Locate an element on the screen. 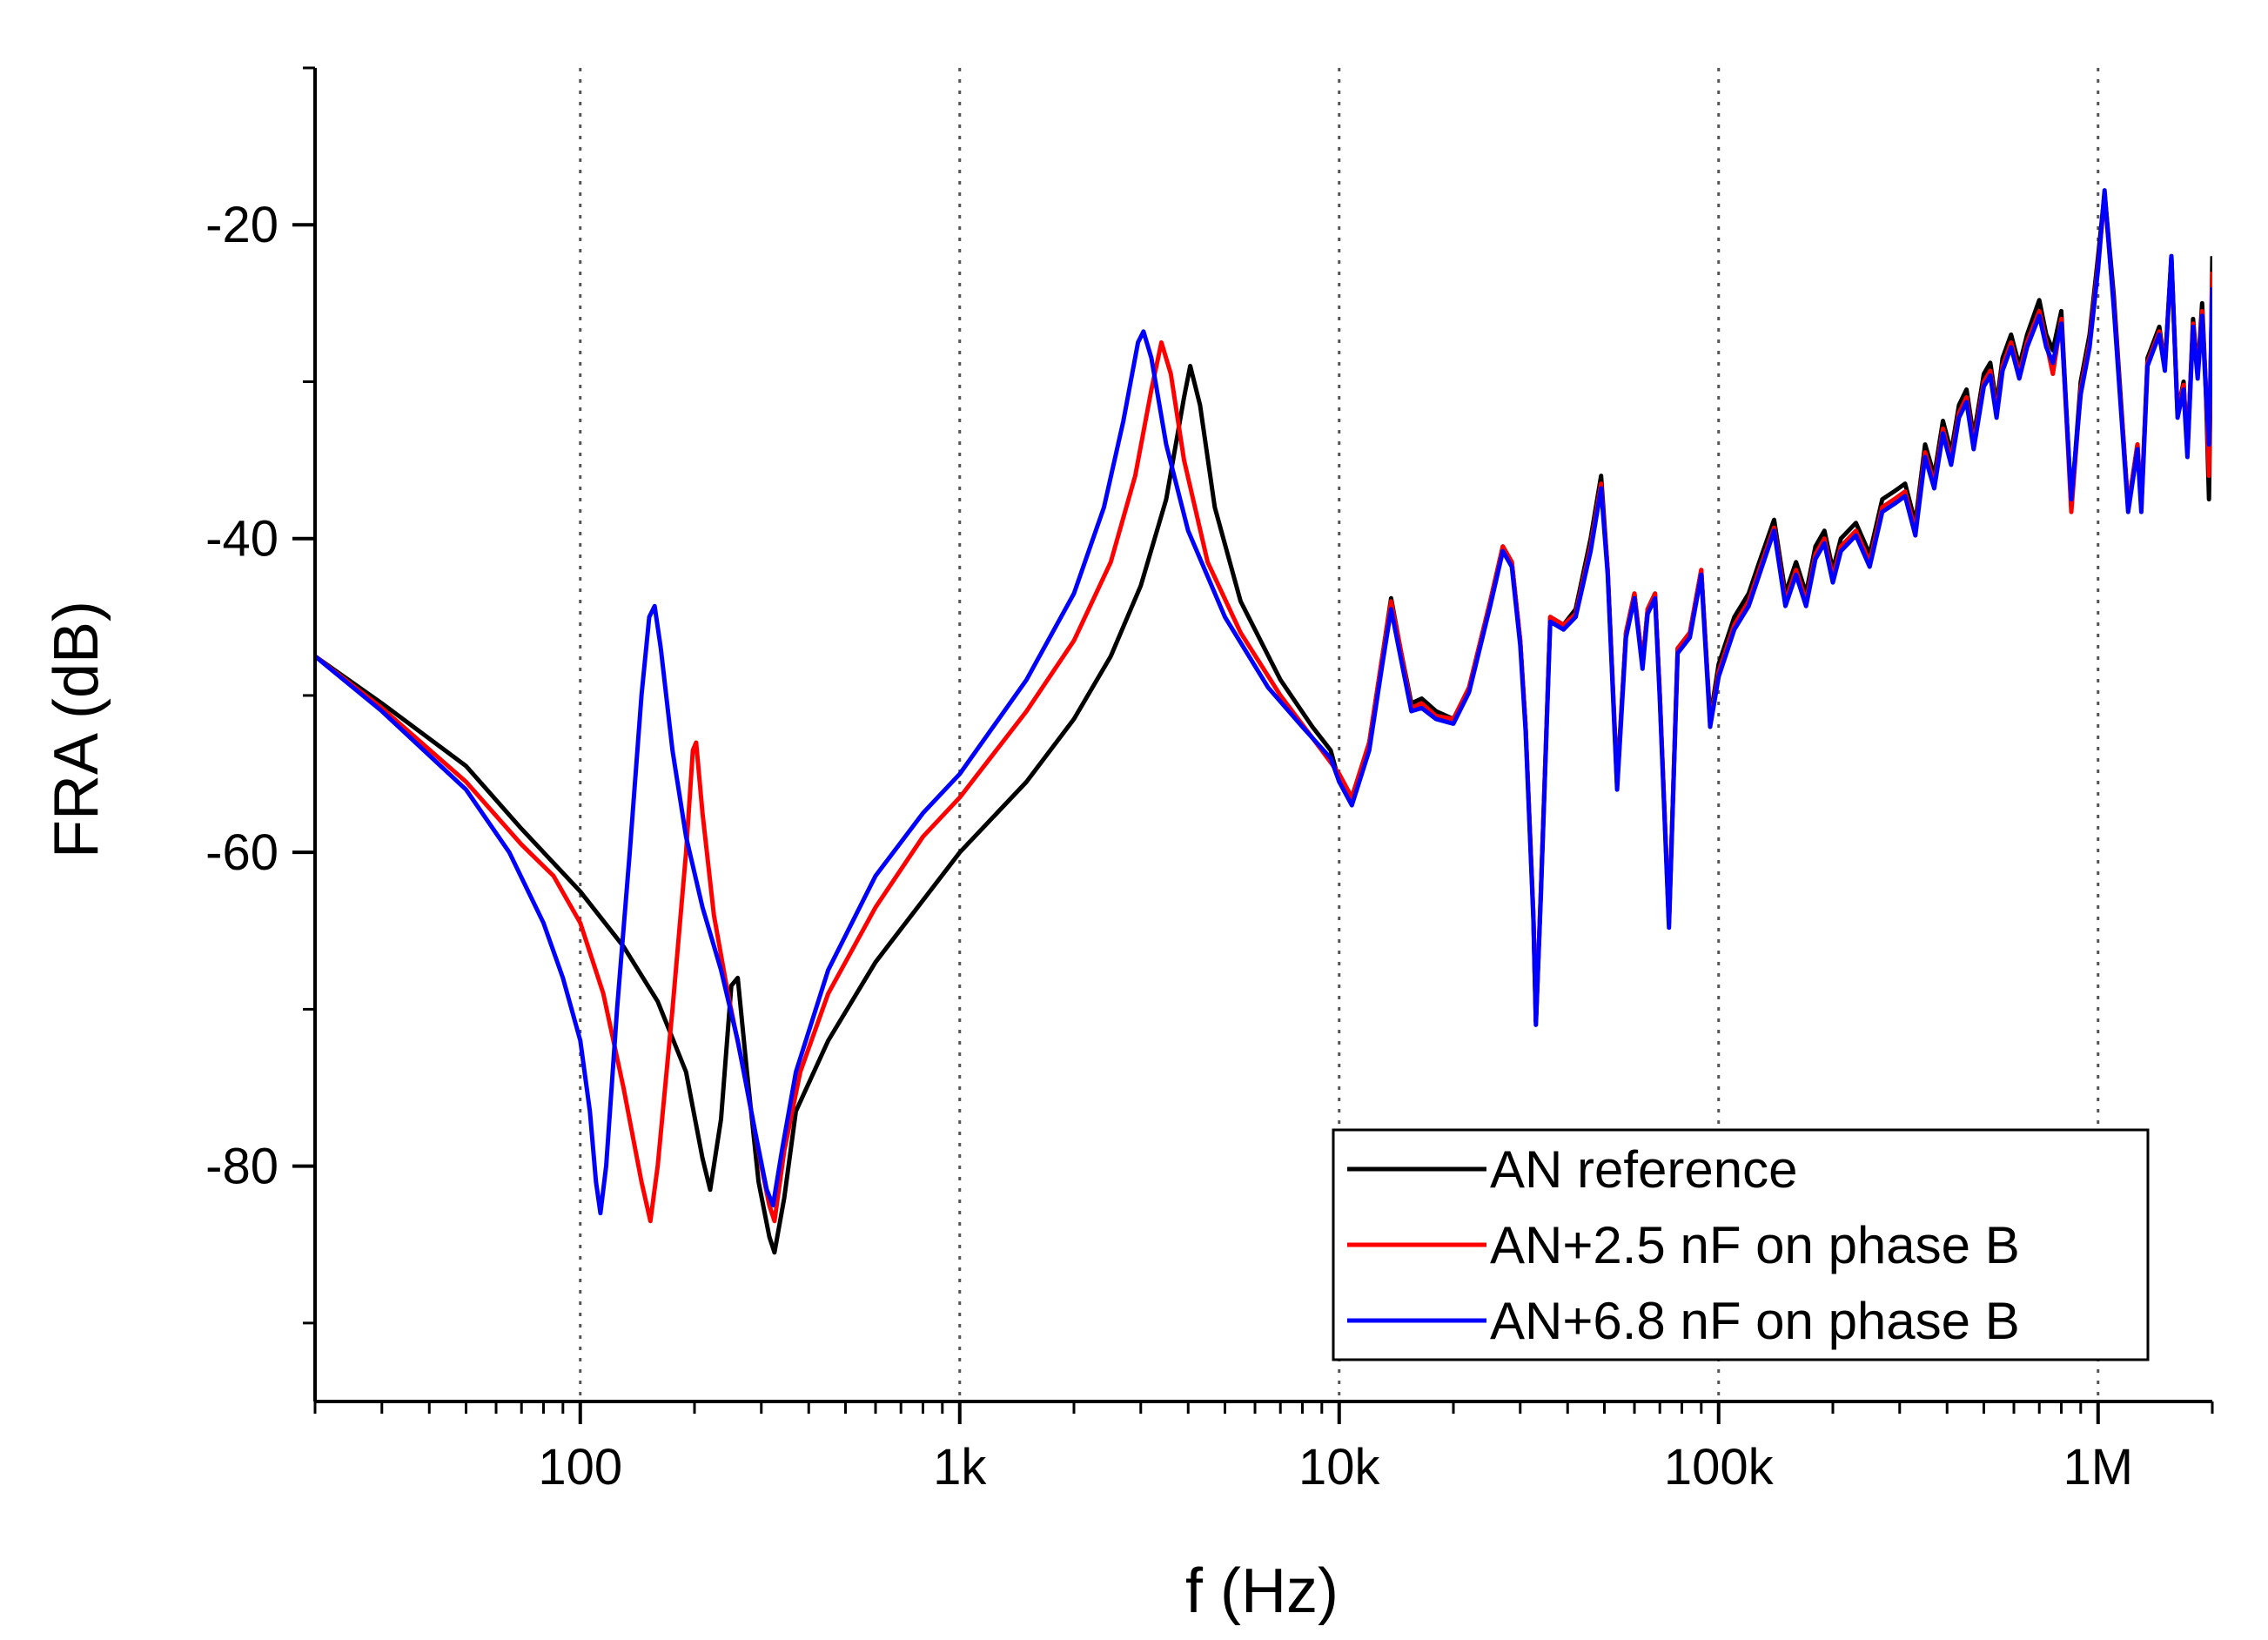 Image resolution: width=2268 pixels, height=1640 pixels. y-tick-label: -60 is located at coordinates (241, 852).